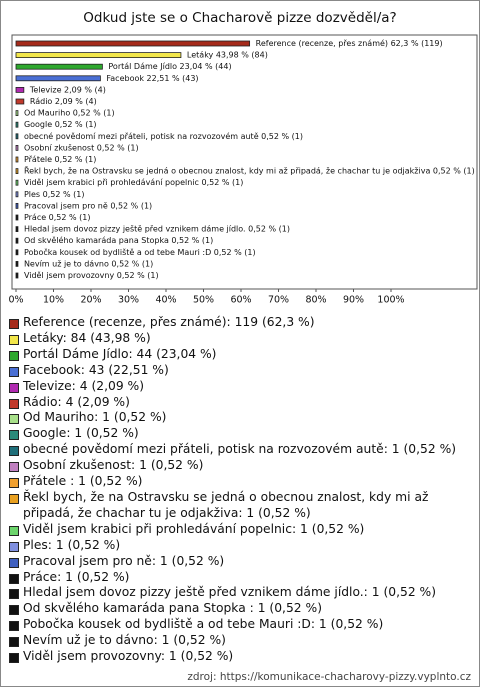 The height and width of the screenshot is (687, 480). I want to click on legend-item: Ples: 1 (0,52 %), so click(240, 546).